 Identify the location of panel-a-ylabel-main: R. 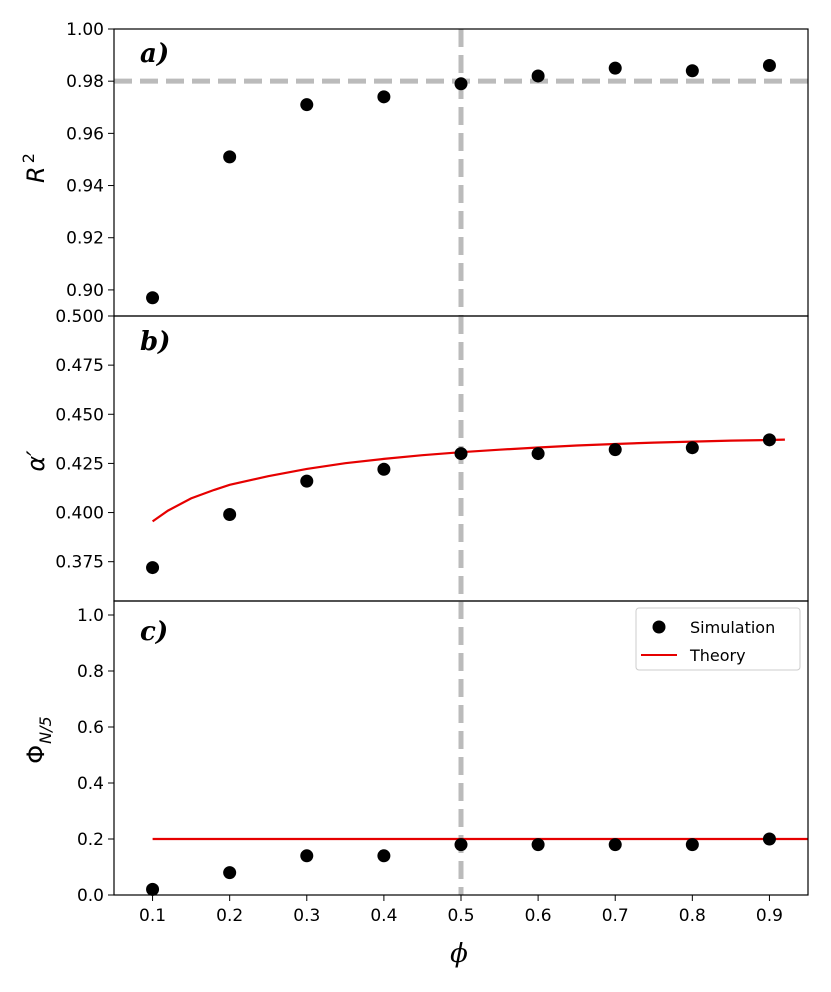
(36, 174).